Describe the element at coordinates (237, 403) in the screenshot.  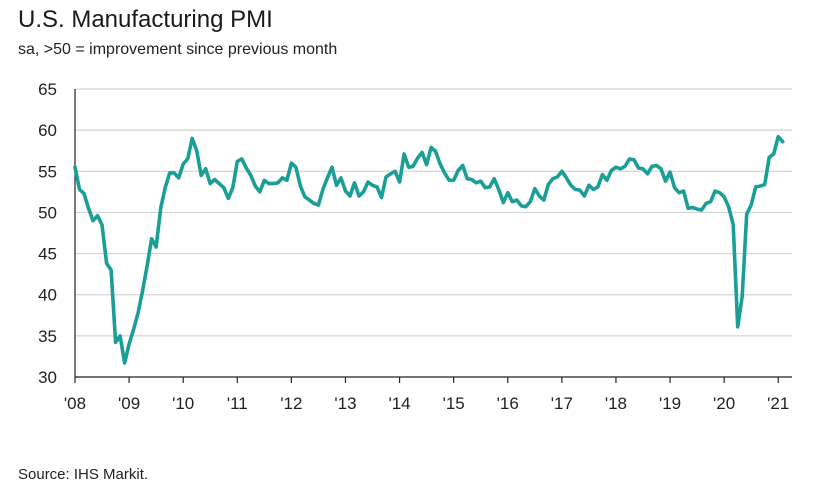
I see `x-tick-label: '11` at that location.